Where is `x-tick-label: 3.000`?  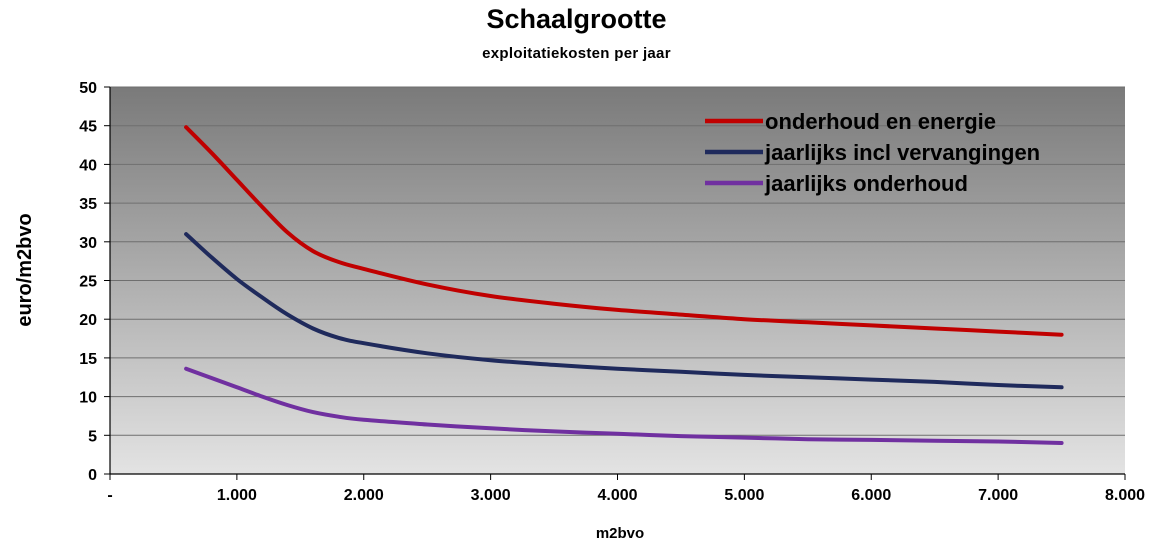
x-tick-label: 3.000 is located at coordinates (491, 495).